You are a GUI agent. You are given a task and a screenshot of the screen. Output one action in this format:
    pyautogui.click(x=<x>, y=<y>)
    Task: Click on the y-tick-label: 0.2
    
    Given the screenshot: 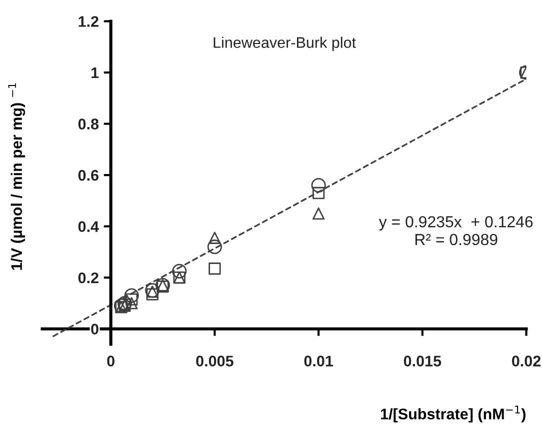 What is the action you would take?
    pyautogui.click(x=88, y=278)
    